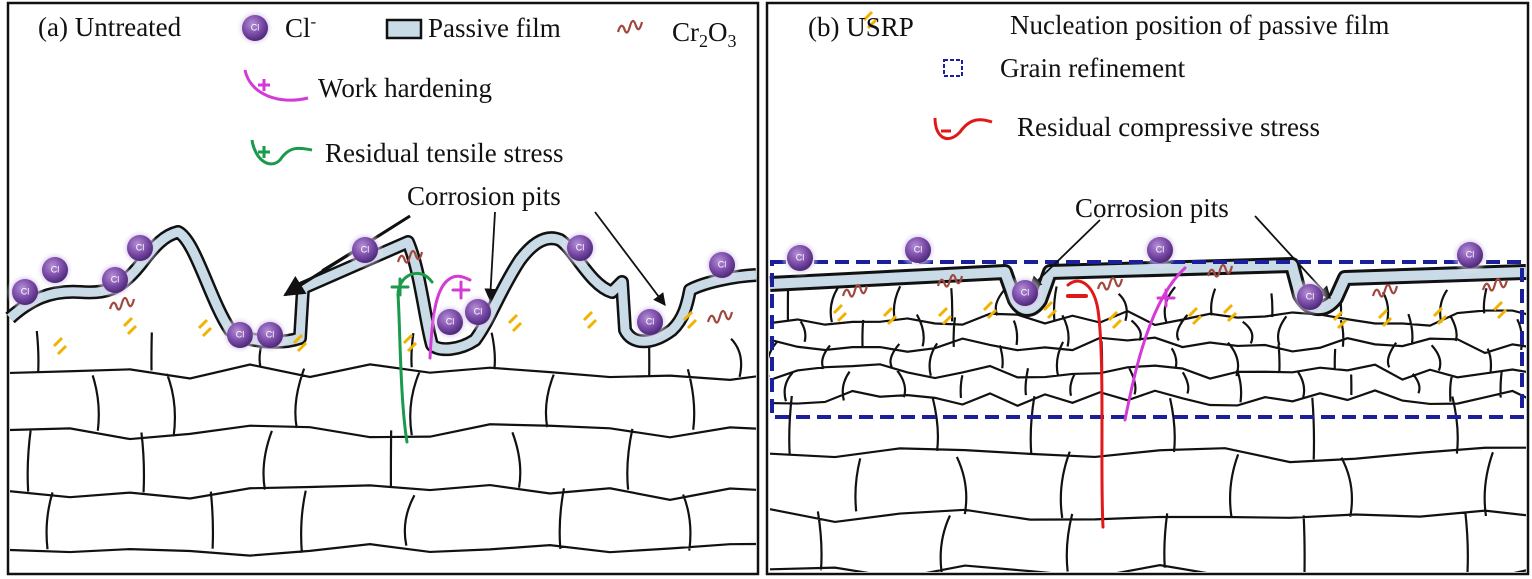  Describe the element at coordinates (404, 29) in the screenshot. I see `film-legend-swatch` at that location.